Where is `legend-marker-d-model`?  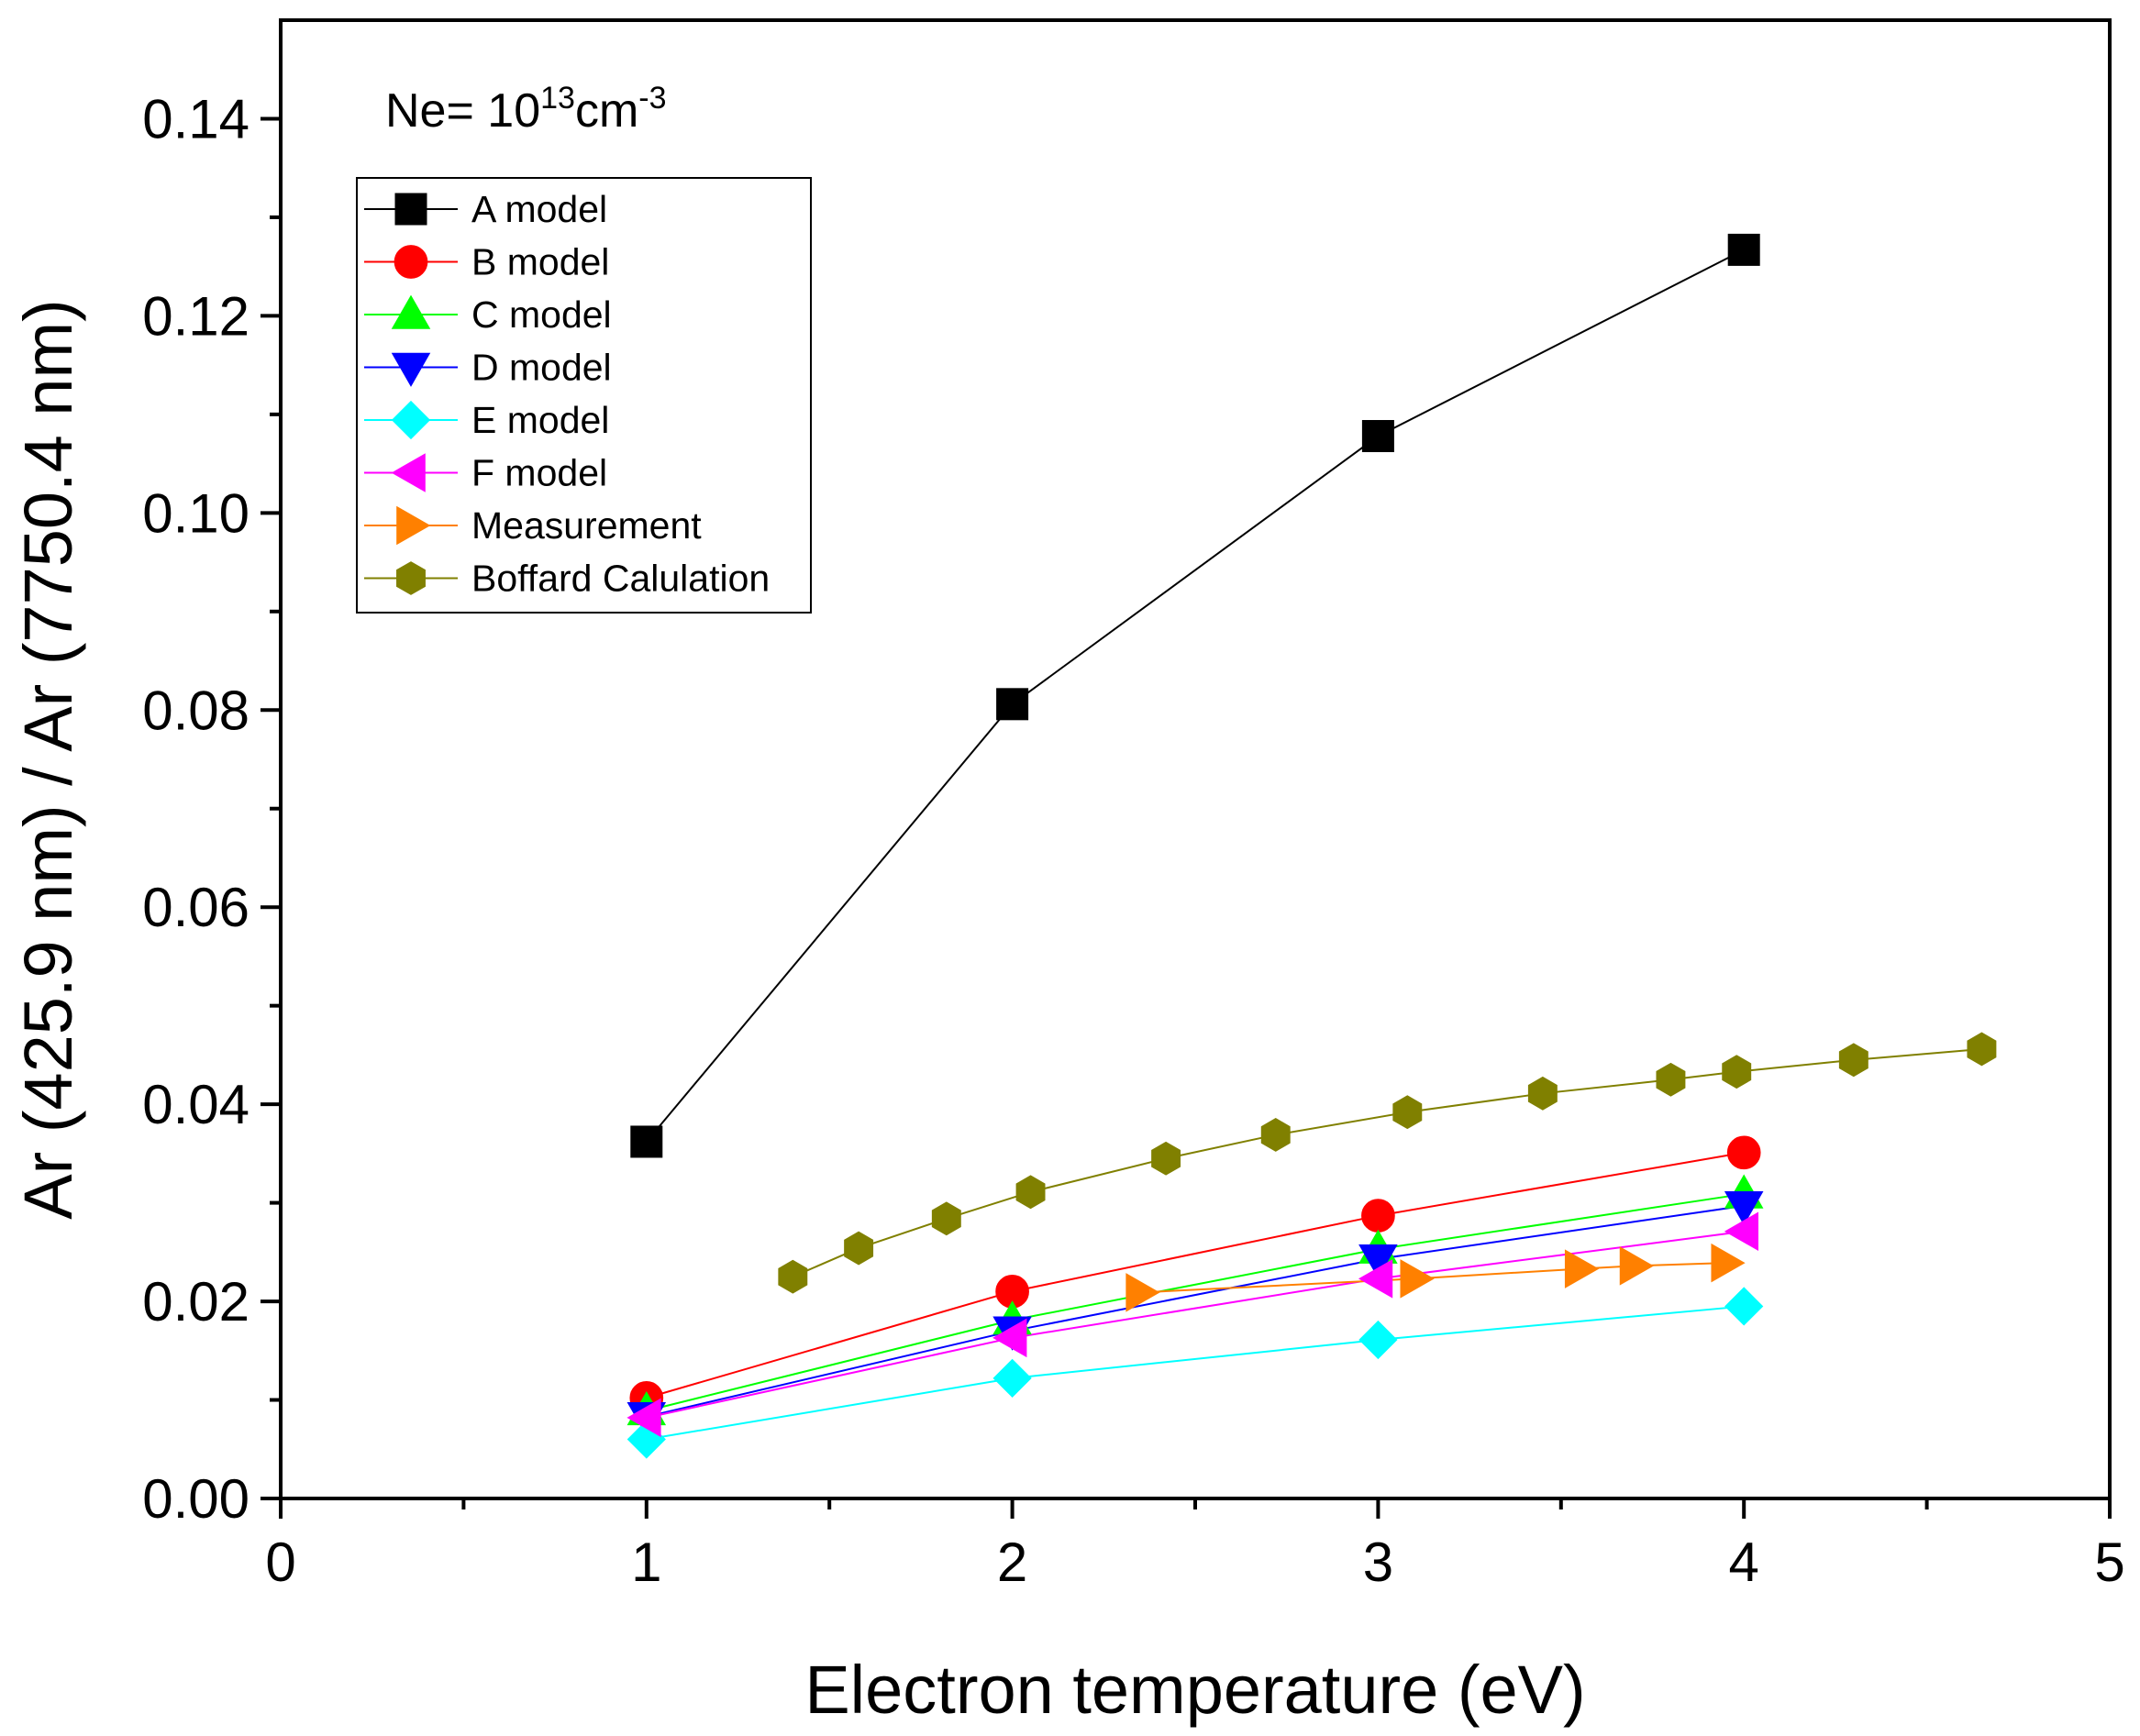
legend-marker-d-model is located at coordinates (411, 369).